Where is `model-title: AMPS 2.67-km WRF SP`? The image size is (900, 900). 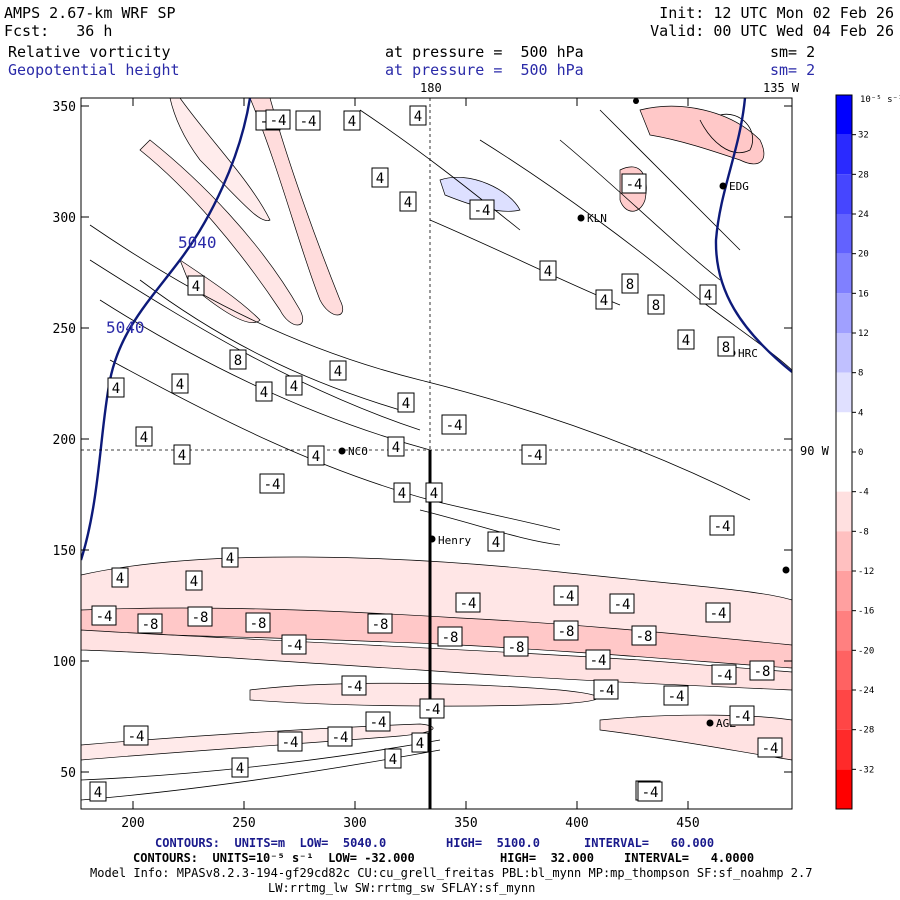
model-title: AMPS 2.67-km WRF SP is located at coordinates (90, 13).